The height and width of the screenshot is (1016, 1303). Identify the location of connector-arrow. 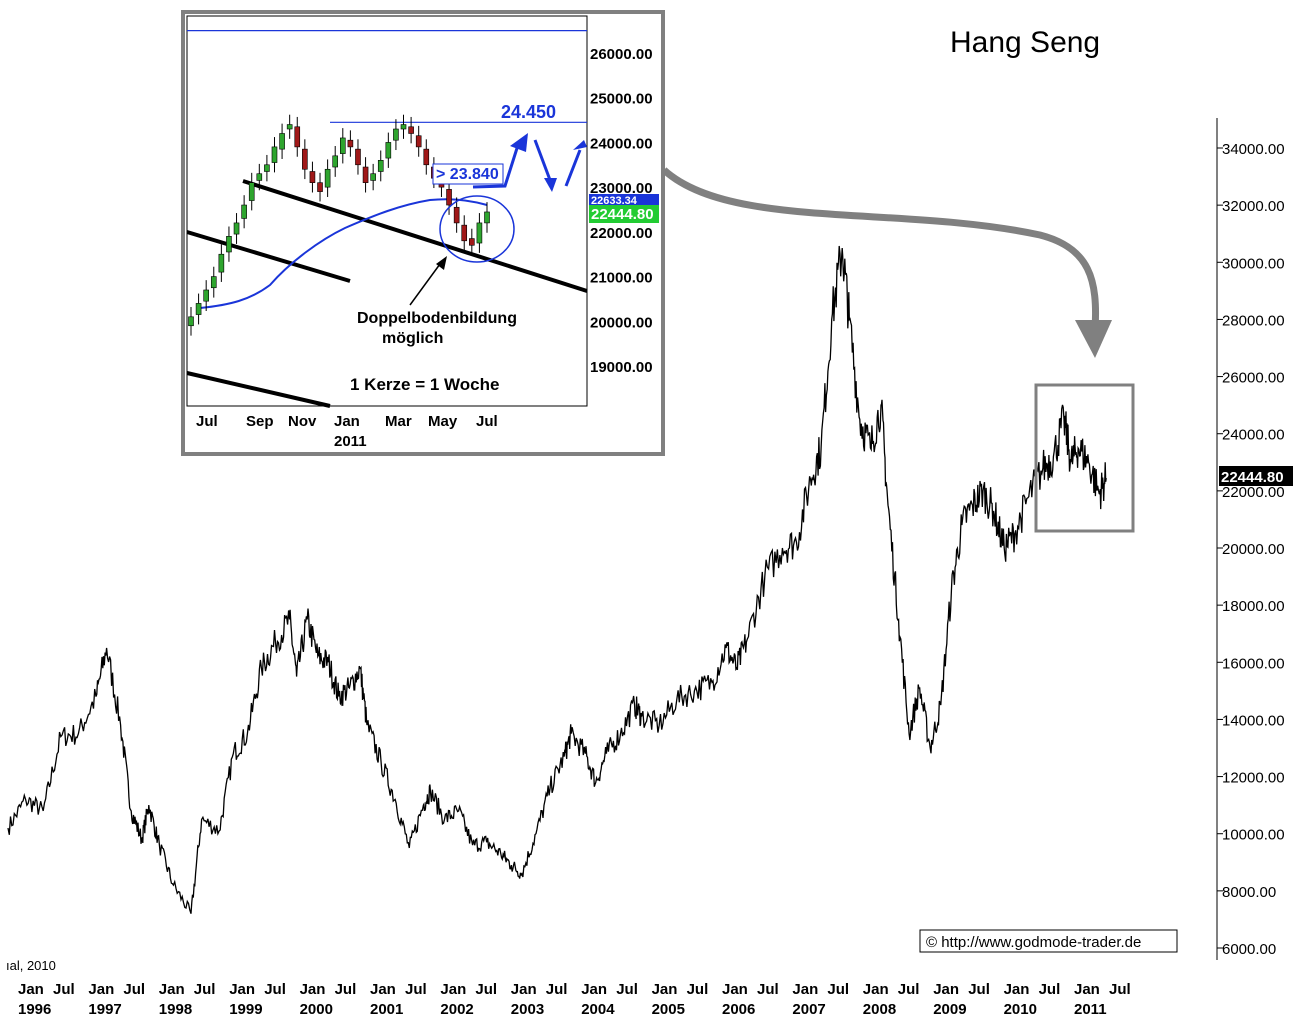
(880, 249).